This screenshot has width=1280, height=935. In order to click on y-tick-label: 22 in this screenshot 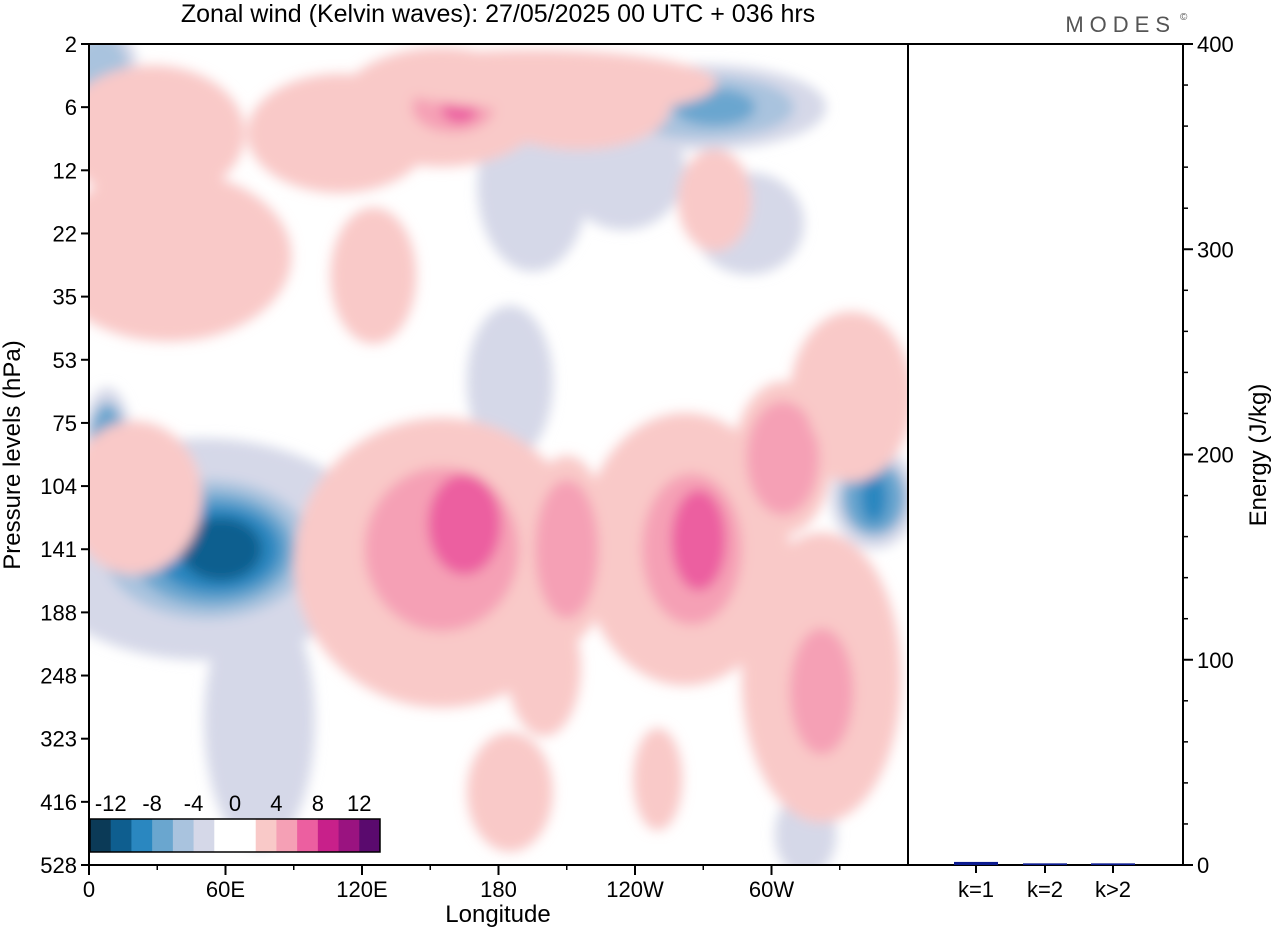, I will do `click(65, 233)`.